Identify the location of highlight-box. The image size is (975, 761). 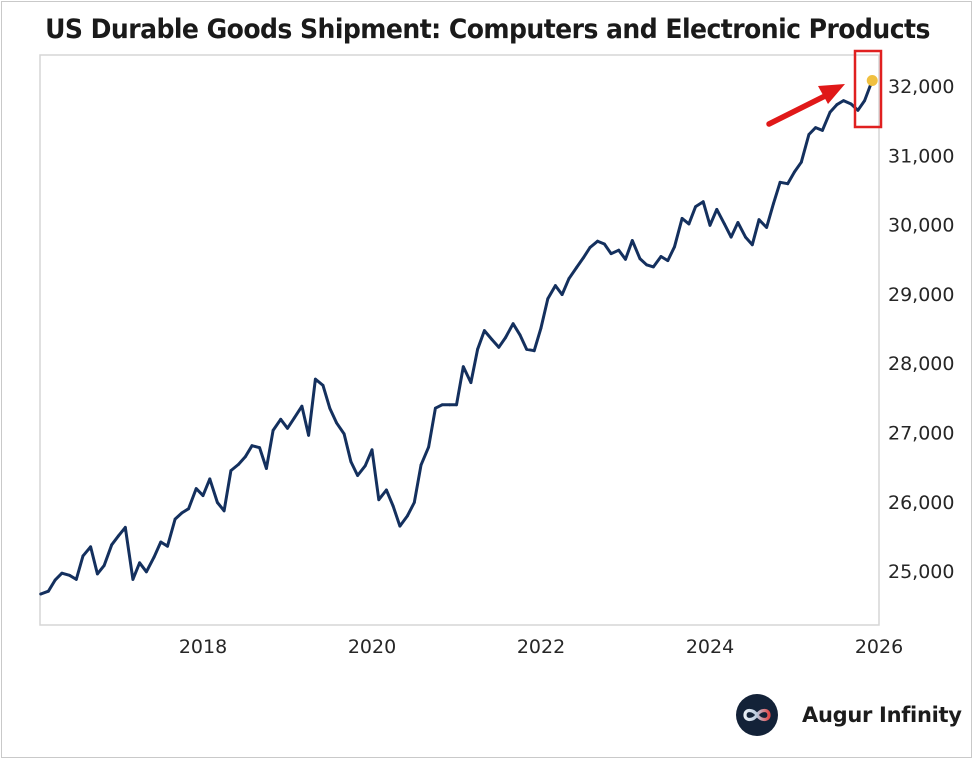
(868, 89).